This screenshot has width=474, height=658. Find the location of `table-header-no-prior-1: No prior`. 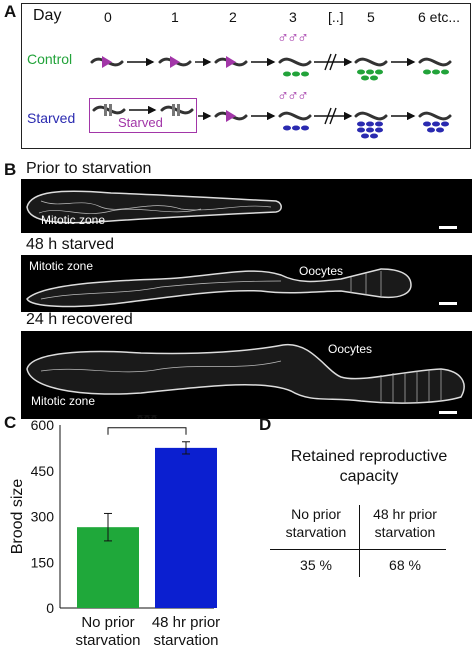

table-header-no-prior-1: No prior is located at coordinates (316, 514).